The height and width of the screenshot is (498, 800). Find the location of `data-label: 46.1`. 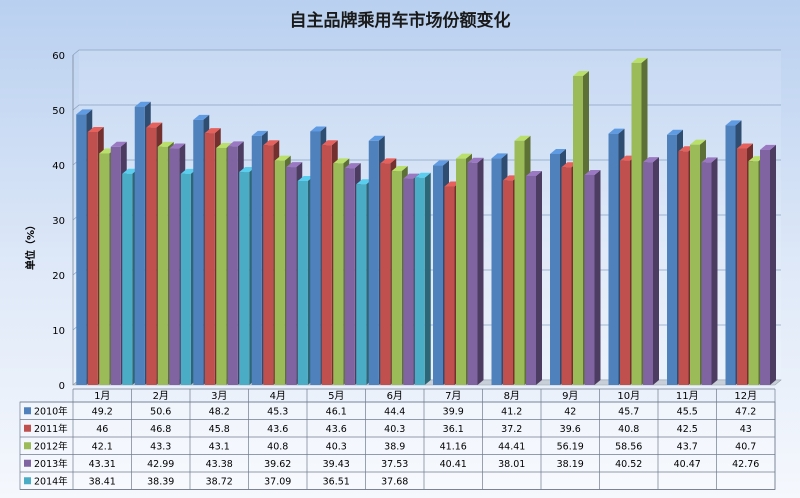

data-label: 46.1 is located at coordinates (336, 411).